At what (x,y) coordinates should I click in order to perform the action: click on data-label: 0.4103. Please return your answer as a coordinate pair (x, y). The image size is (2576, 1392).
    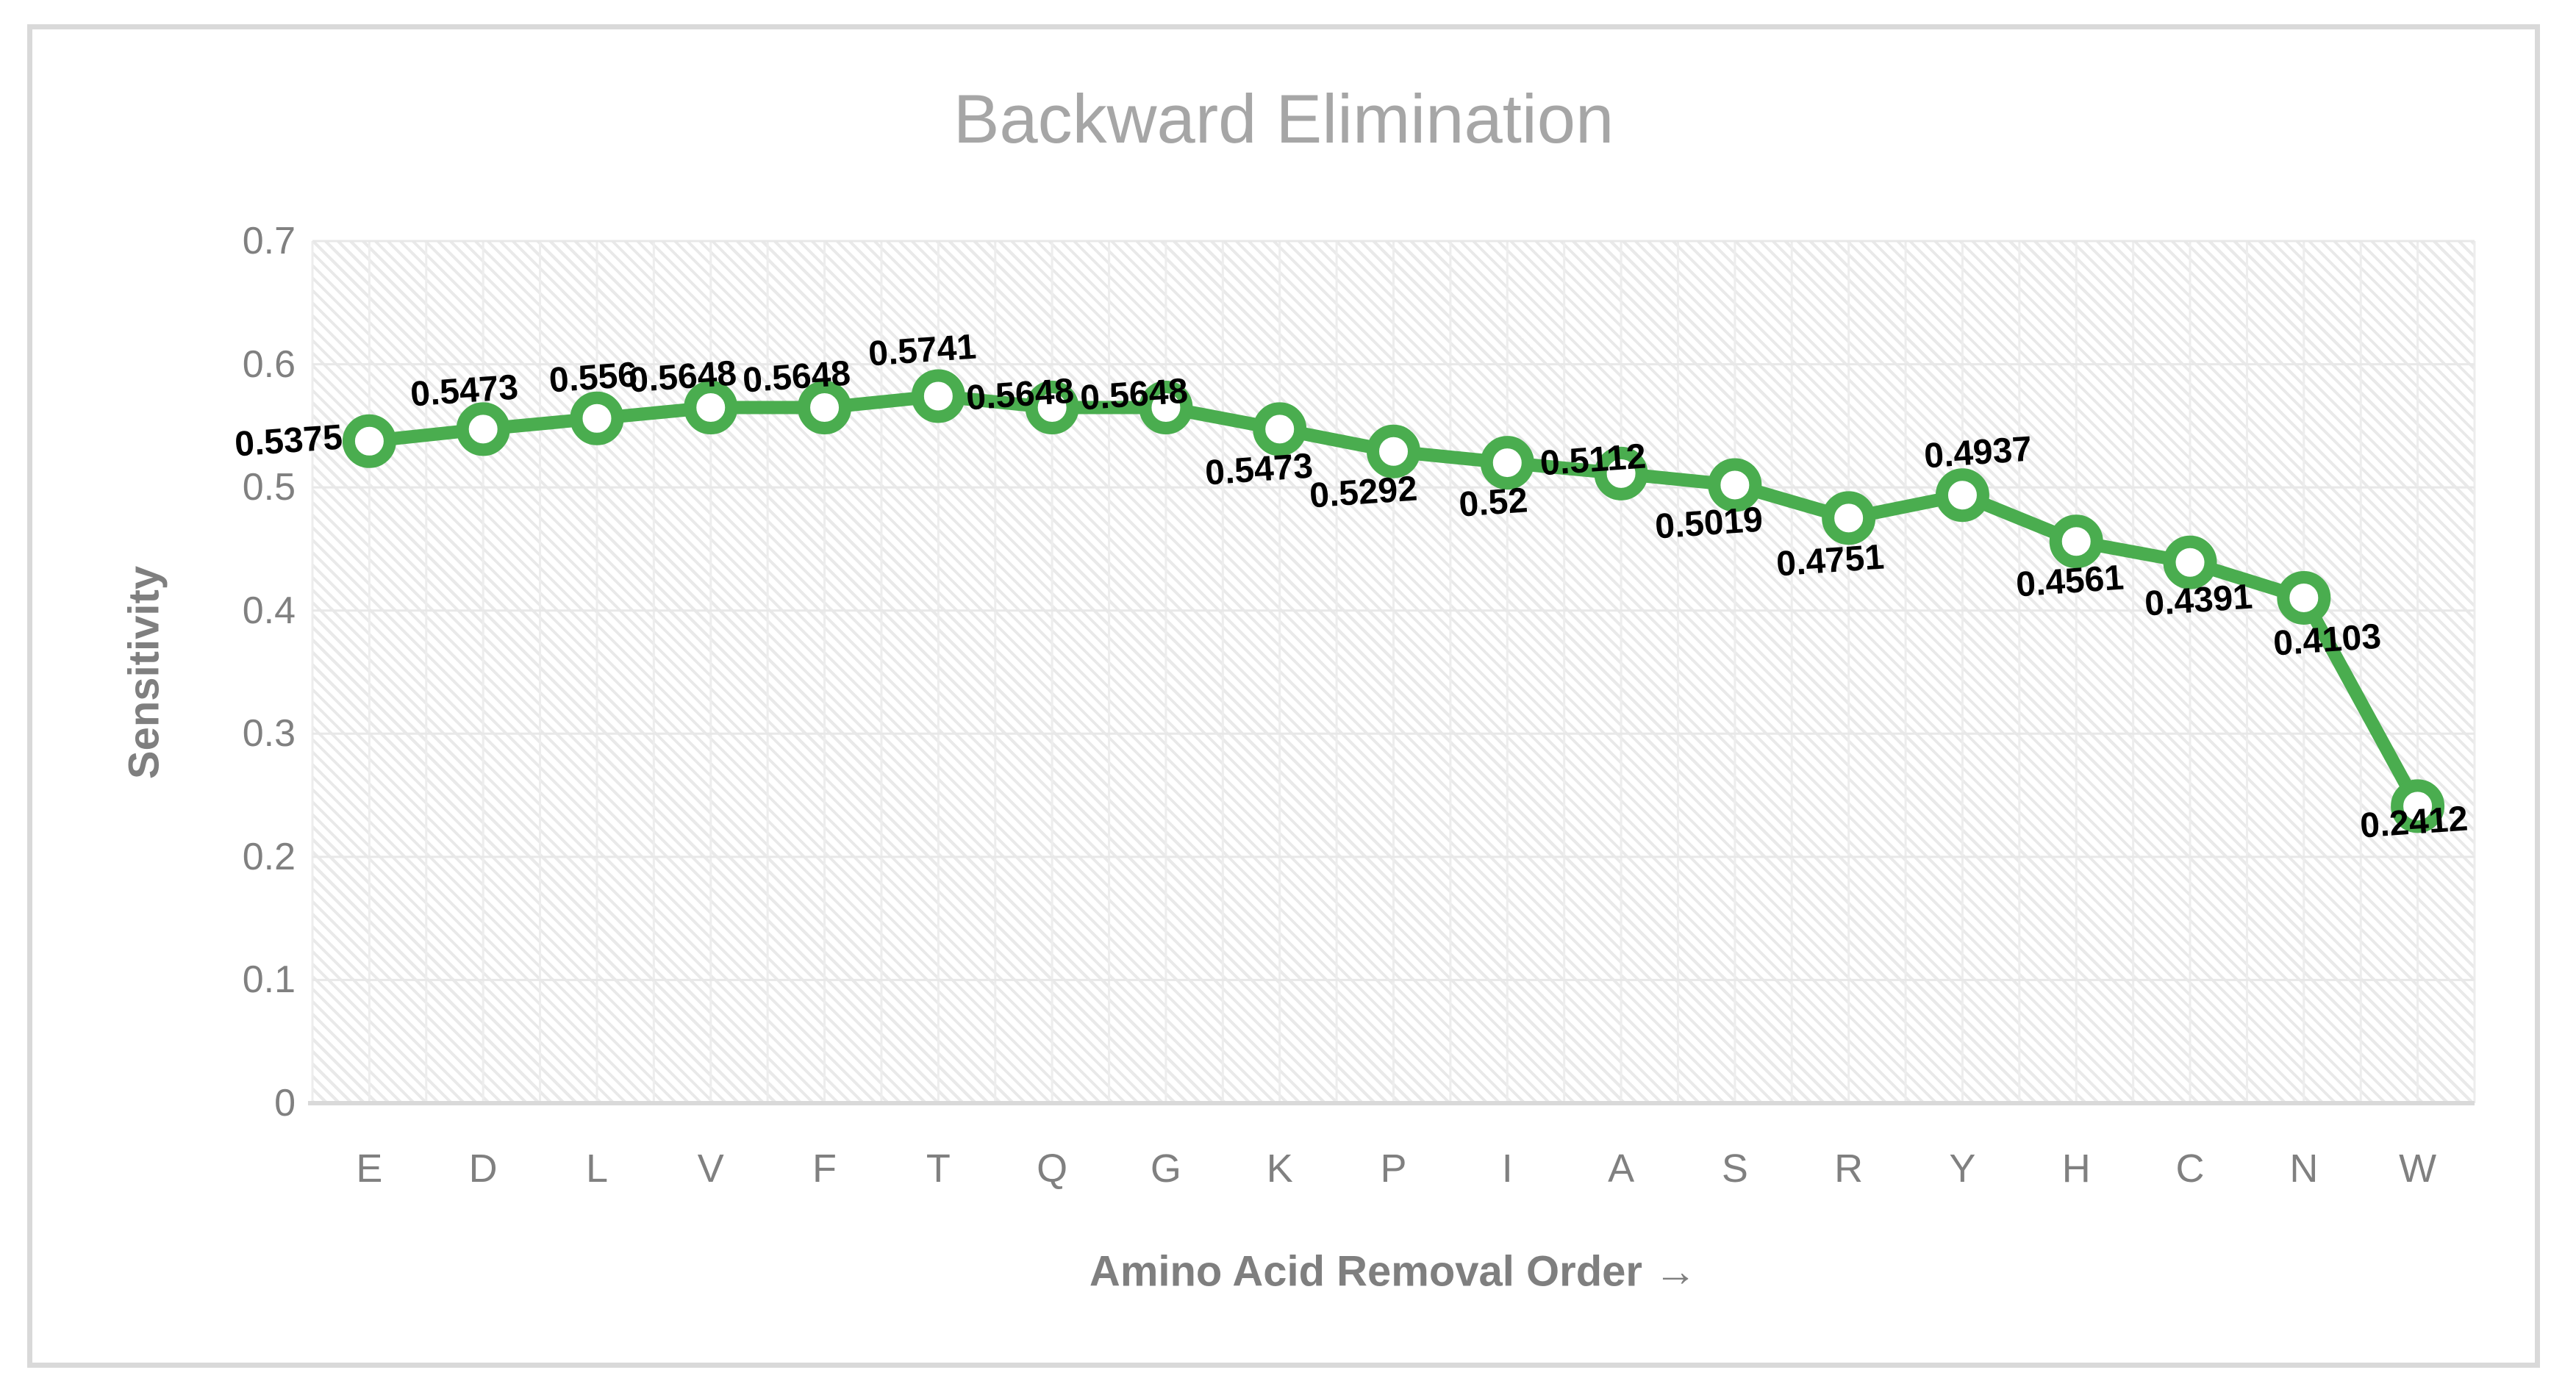
    Looking at the image, I should click on (2328, 640).